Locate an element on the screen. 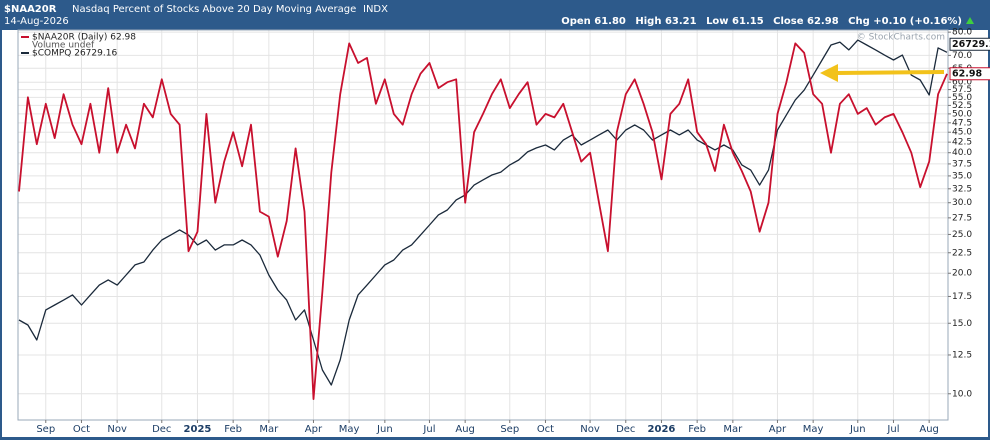  y-tick-label: 60.0 is located at coordinates (962, 83).